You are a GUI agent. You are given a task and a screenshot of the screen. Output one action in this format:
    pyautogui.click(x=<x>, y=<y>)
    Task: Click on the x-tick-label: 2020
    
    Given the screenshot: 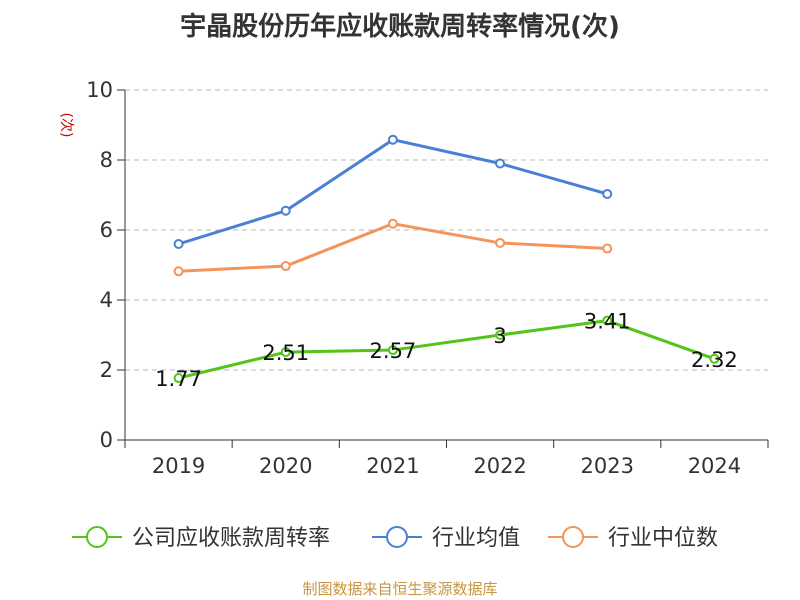 What is the action you would take?
    pyautogui.click(x=285, y=466)
    